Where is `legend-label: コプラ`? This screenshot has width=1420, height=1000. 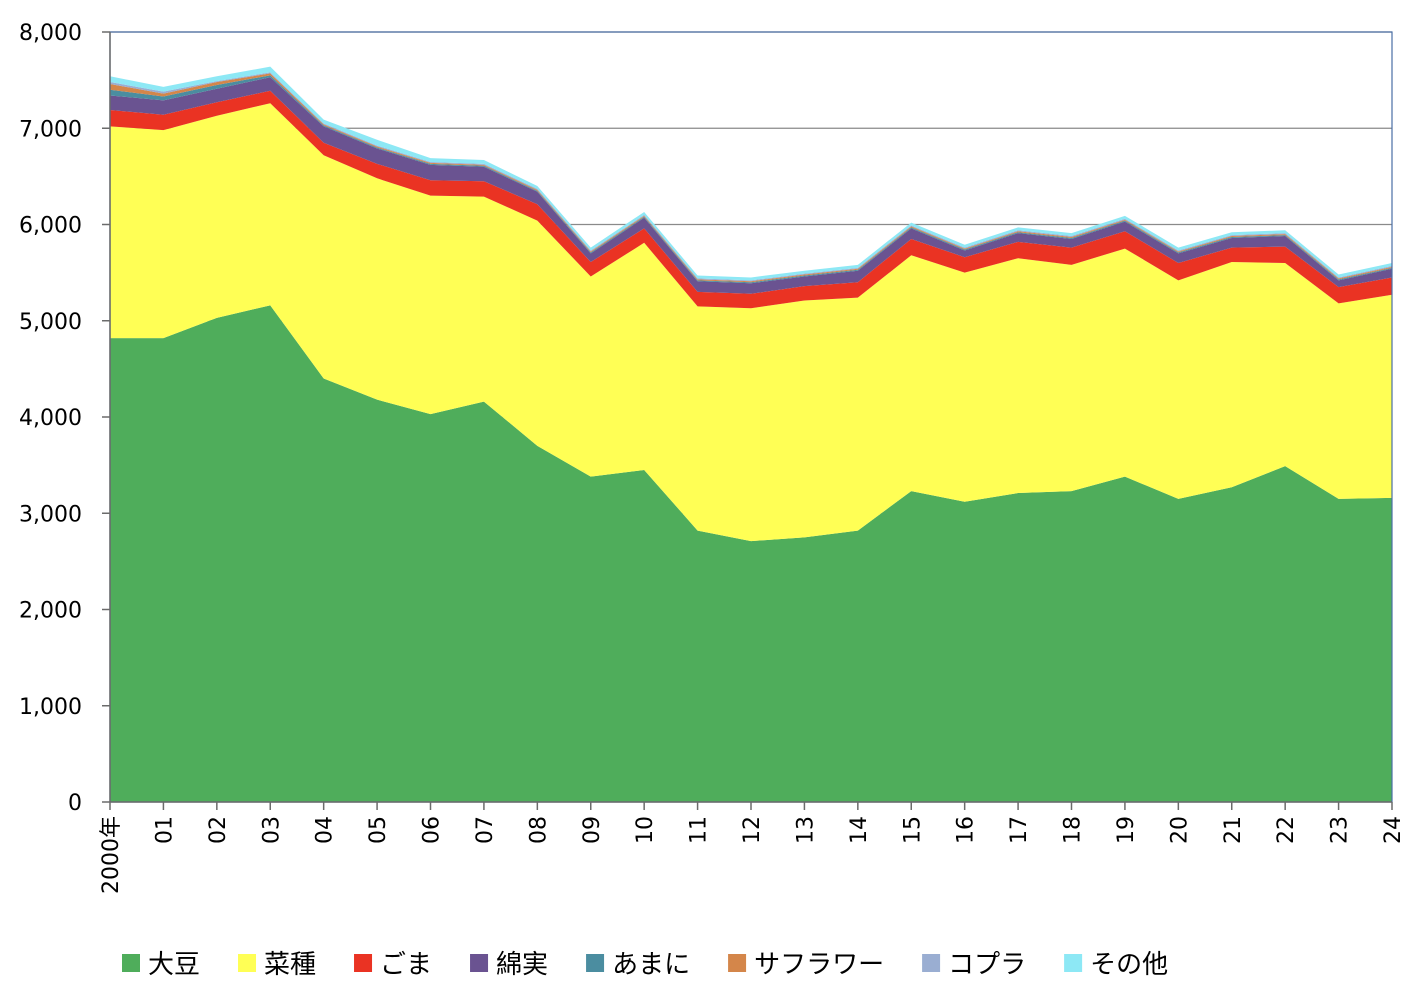 legend-label: コプラ is located at coordinates (987, 965).